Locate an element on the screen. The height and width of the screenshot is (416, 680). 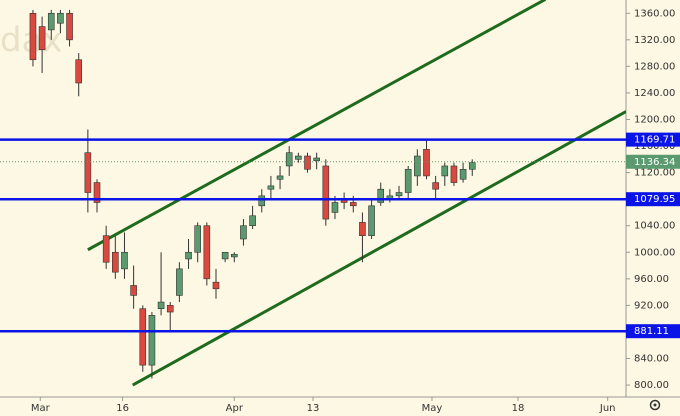
last-price-label: 1136.34 is located at coordinates (654, 162).